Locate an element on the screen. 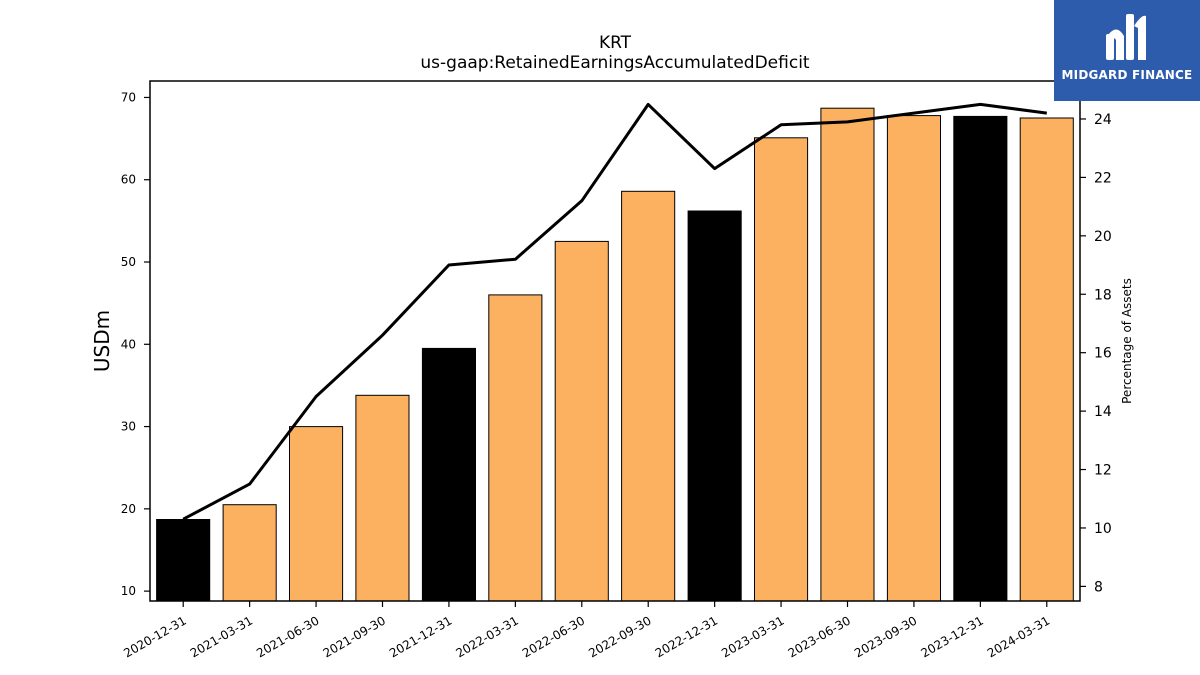  left-tick-label-30: 30 is located at coordinates (128, 427).